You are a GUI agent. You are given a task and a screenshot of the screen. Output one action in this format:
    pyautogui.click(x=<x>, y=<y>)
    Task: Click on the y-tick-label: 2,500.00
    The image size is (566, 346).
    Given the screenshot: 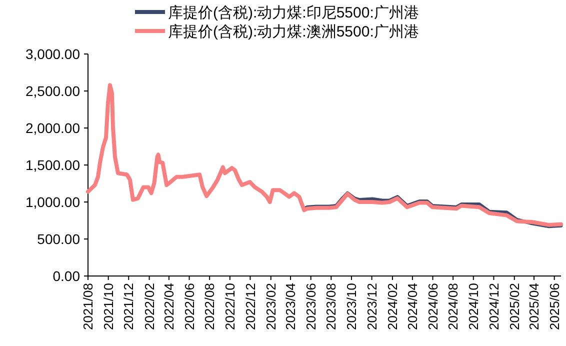 What is the action you would take?
    pyautogui.click(x=53, y=90)
    